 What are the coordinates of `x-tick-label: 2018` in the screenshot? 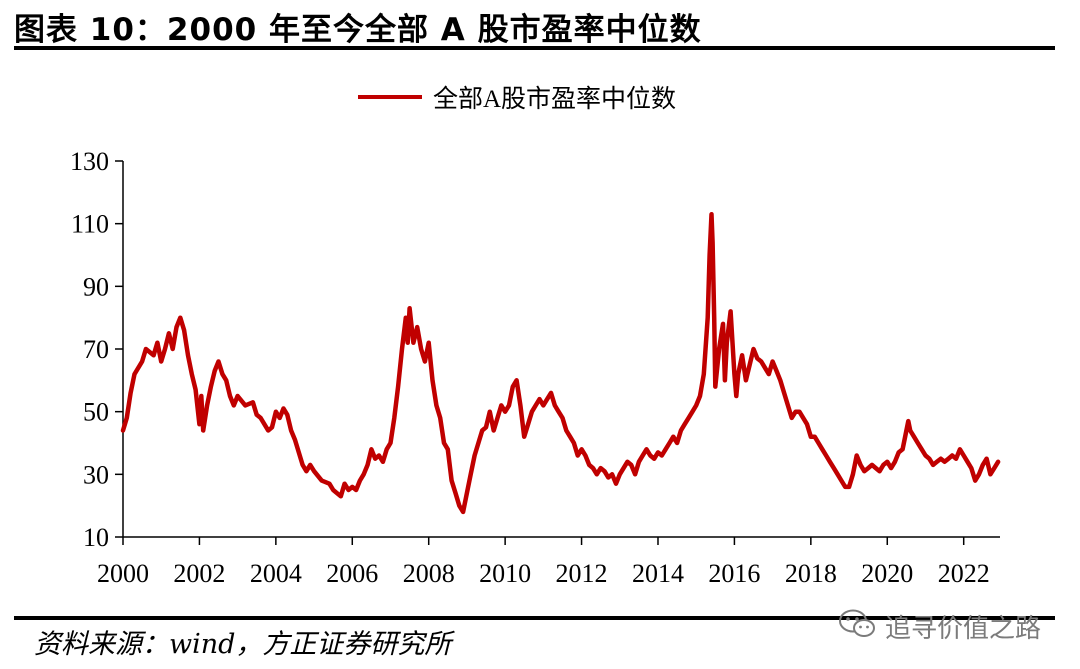 It's located at (811, 573).